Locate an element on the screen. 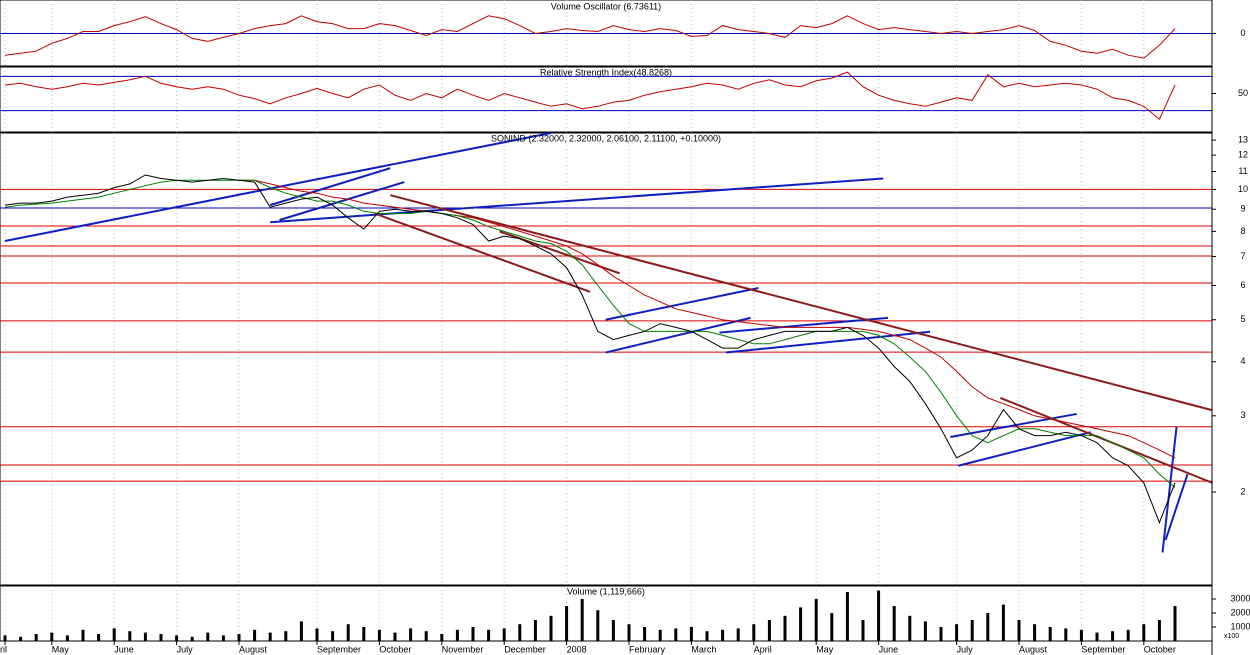  panel-title: Volume Oscillator (6.73611) is located at coordinates (606, 6).